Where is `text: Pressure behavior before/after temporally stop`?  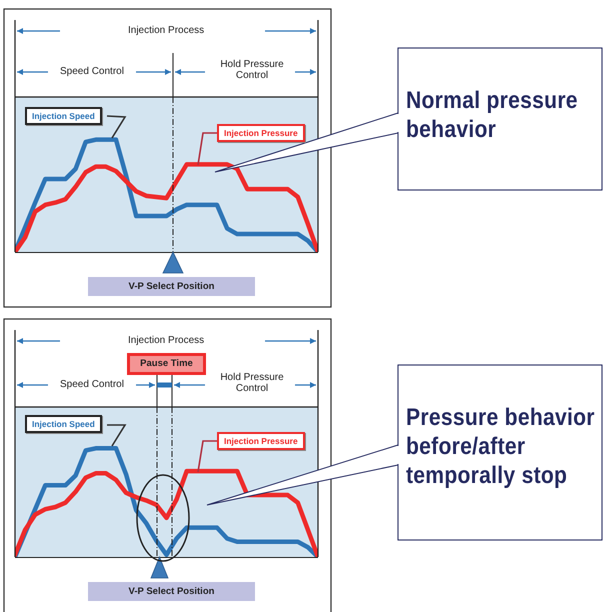
text: Pressure behavior before/after temporally stop is located at coordinates (501, 446).